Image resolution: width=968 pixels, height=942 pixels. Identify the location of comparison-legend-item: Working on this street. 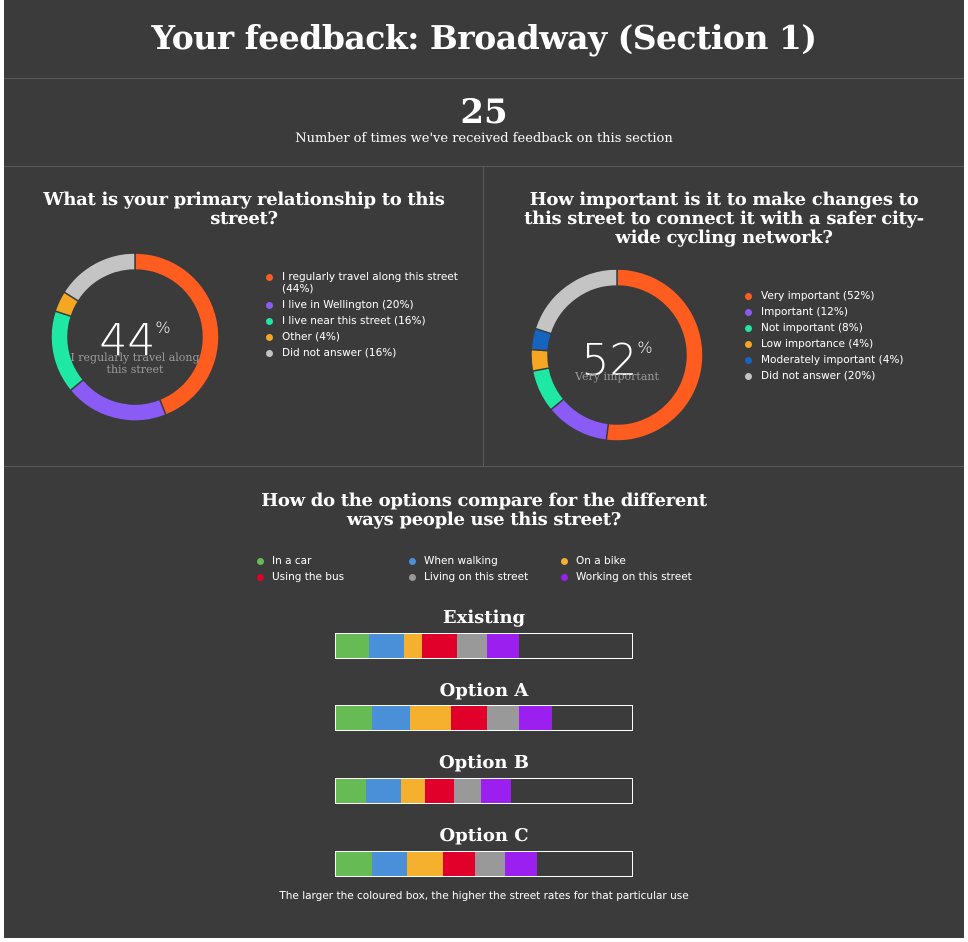
(626, 577).